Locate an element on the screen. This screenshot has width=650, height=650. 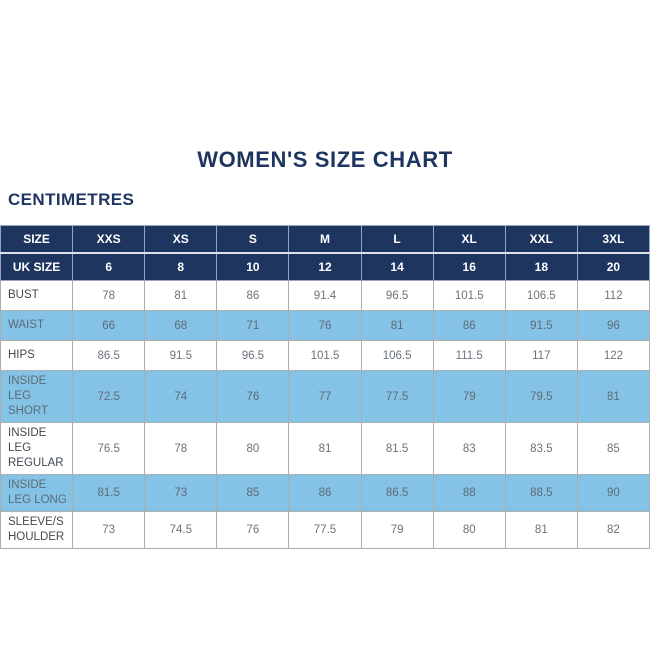
header-cell: XXS is located at coordinates (109, 239).